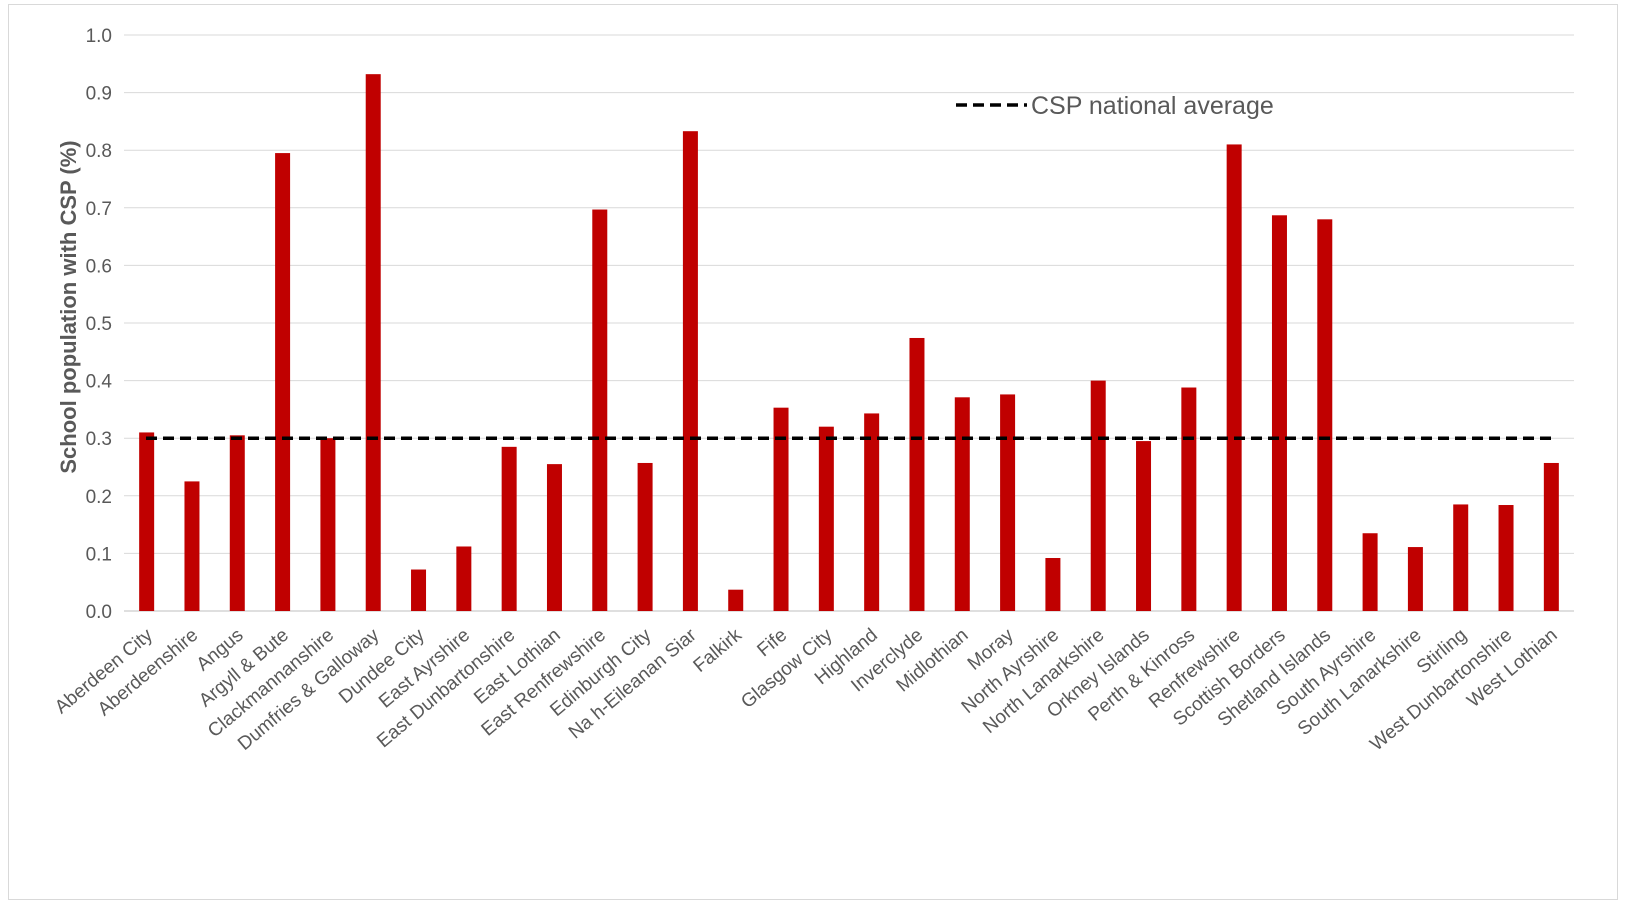 Image resolution: width=1625 pixels, height=905 pixels. Describe the element at coordinates (718, 650) in the screenshot. I see `x-tick-label: Falkirk` at that location.